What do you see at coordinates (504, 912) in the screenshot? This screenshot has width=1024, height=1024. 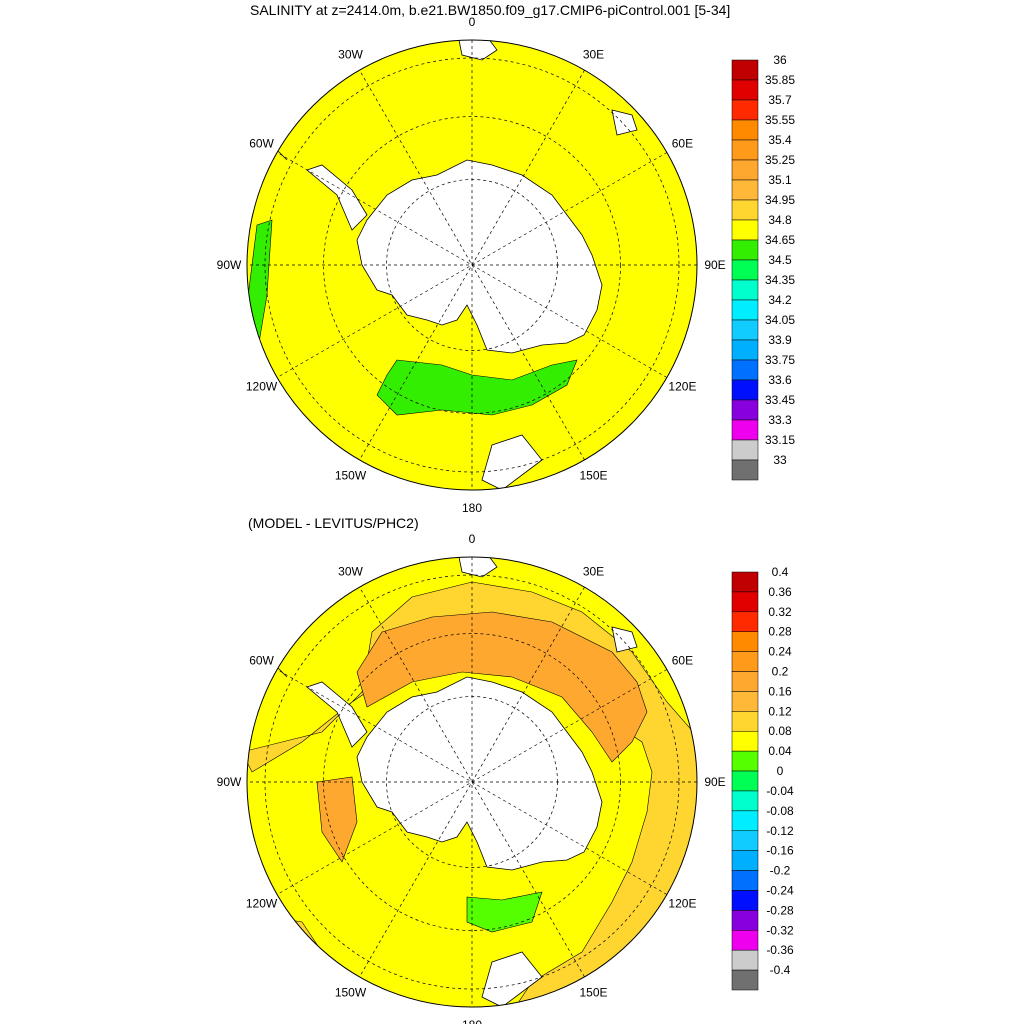 I see `negative-anomaly-zone` at bounding box center [504, 912].